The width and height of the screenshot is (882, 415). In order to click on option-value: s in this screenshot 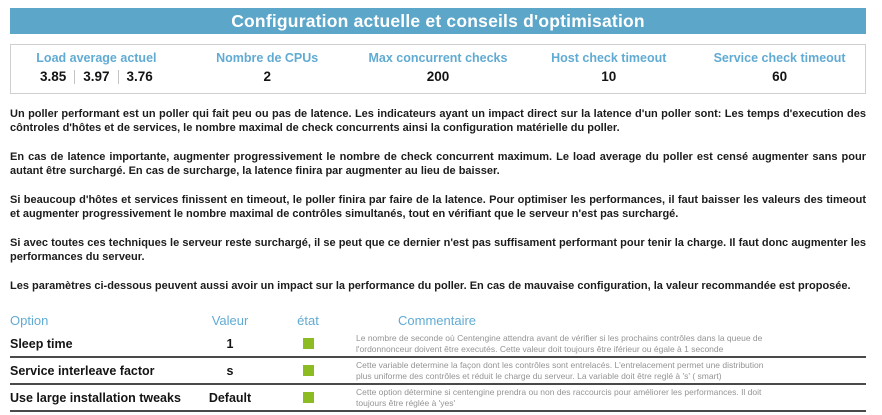, I will do `click(230, 370)`.